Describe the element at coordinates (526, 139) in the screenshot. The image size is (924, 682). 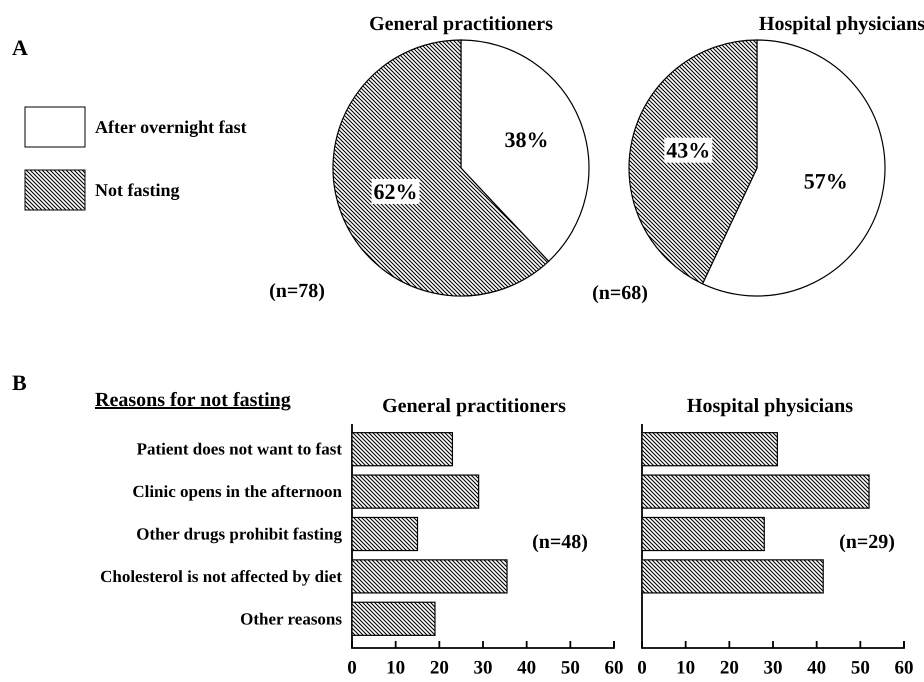
I see `data-label: 38%` at that location.